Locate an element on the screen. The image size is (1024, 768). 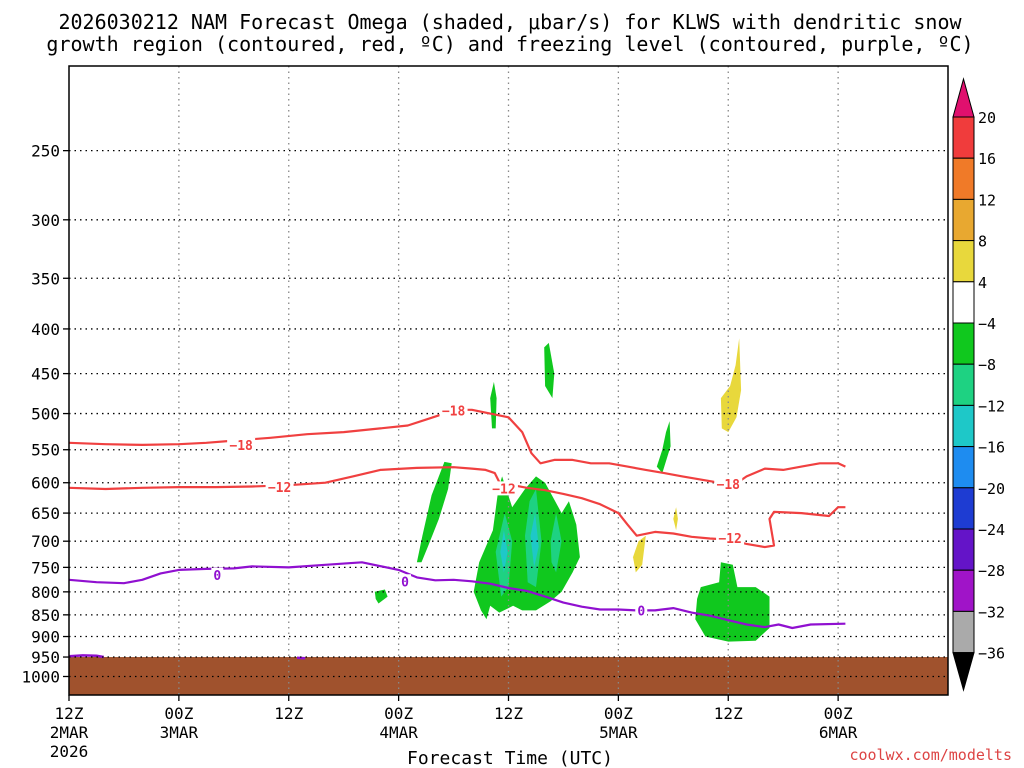
colorbar-tick-label: −8 is located at coordinates (987, 365).